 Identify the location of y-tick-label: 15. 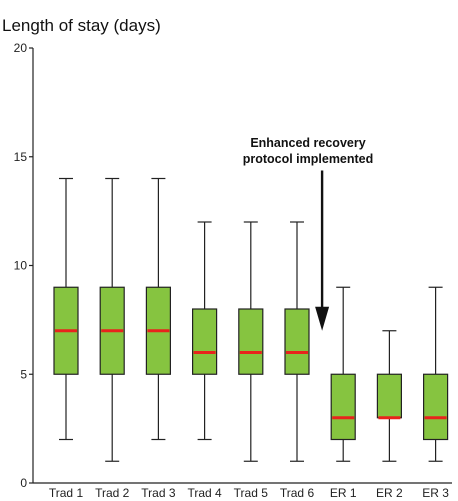
(21, 157).